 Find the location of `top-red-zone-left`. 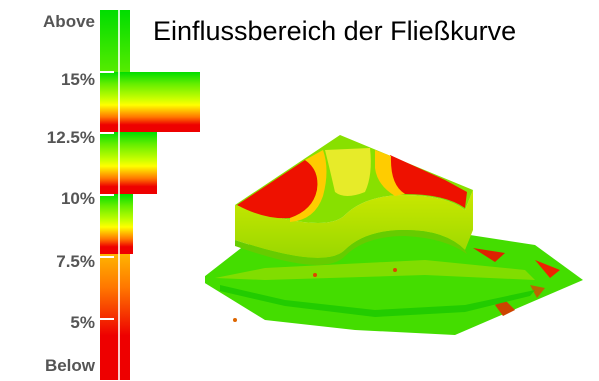

top-red-zone-left is located at coordinates (277, 189).